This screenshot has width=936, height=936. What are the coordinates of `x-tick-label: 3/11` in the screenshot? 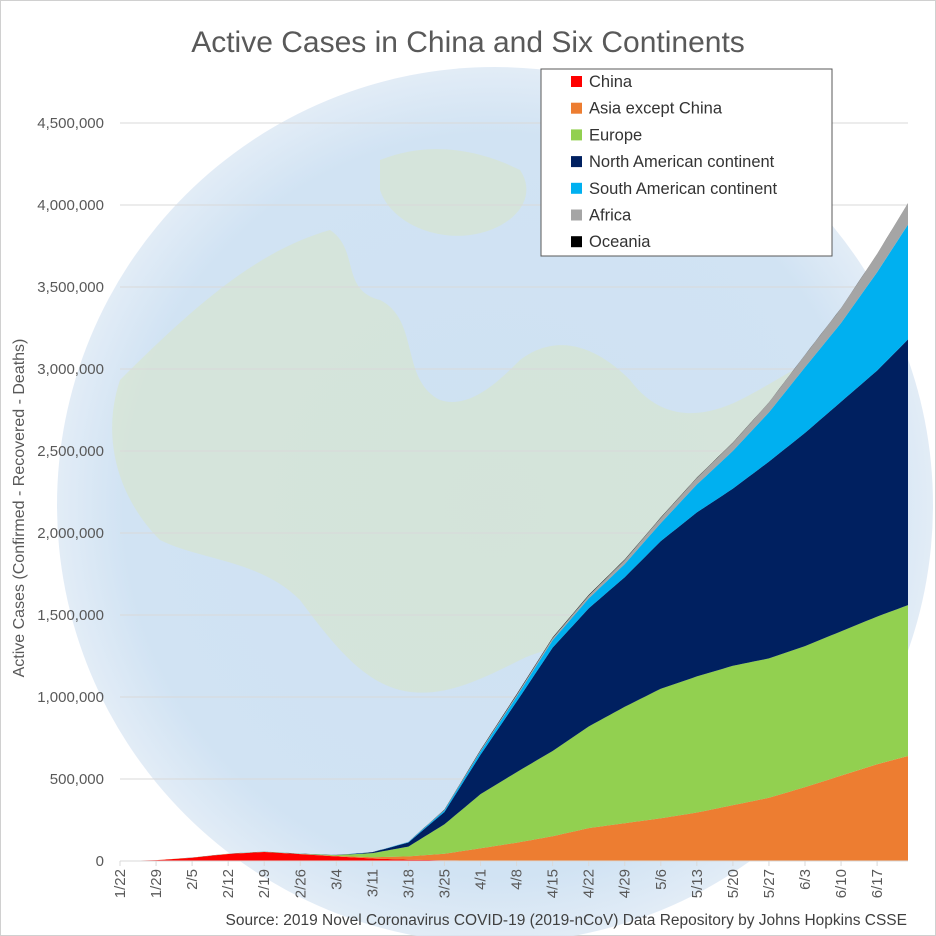 It's located at (372, 883).